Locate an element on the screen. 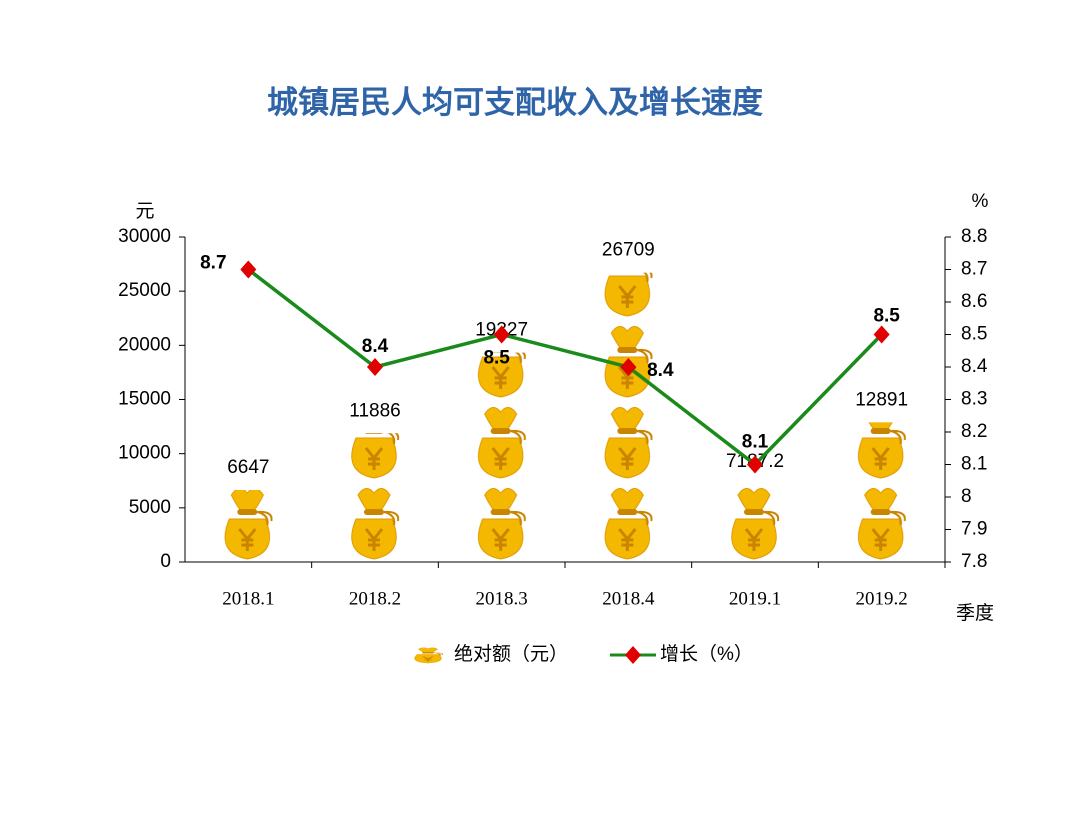 The width and height of the screenshot is (1080, 815). y2-tick-label: 8.1 is located at coordinates (974, 464).